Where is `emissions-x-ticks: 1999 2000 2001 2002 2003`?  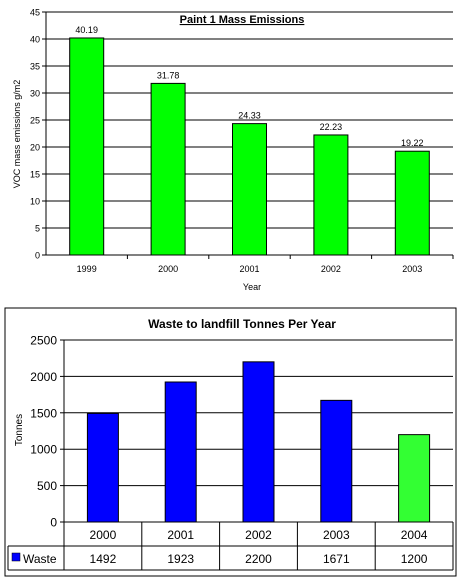
emissions-x-ticks: 1999 2000 2001 2002 2003 is located at coordinates (265, 264).